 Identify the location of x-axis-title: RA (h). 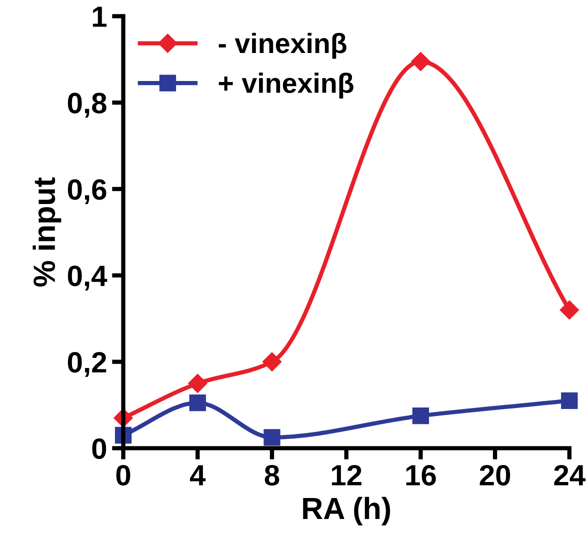
(346, 511).